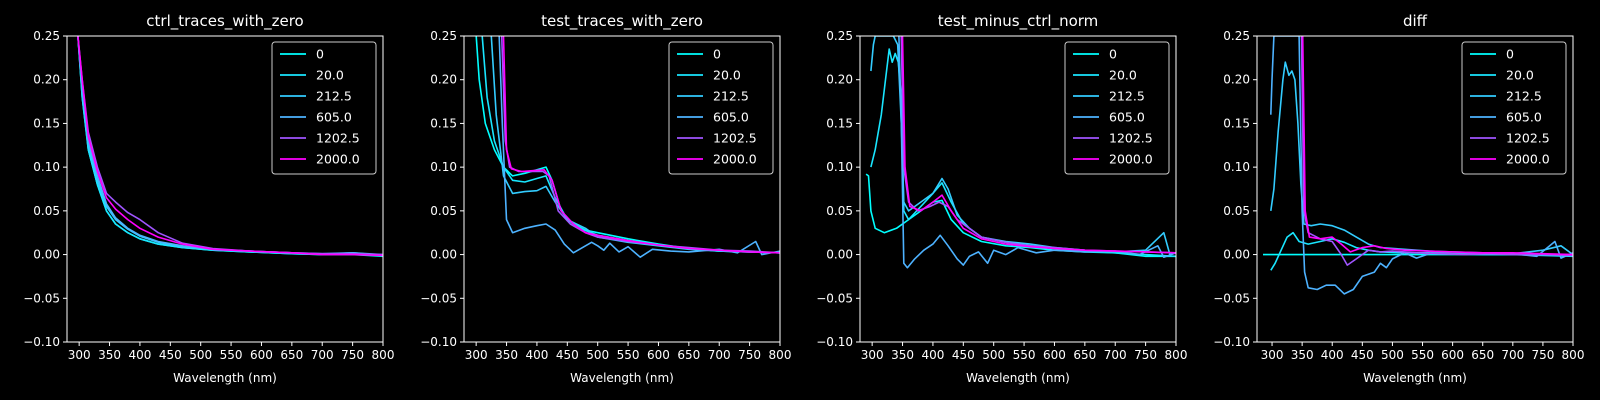 This screenshot has width=1600, height=400. Describe the element at coordinates (1415, 21) in the screenshot. I see `subplot-title: diff` at that location.